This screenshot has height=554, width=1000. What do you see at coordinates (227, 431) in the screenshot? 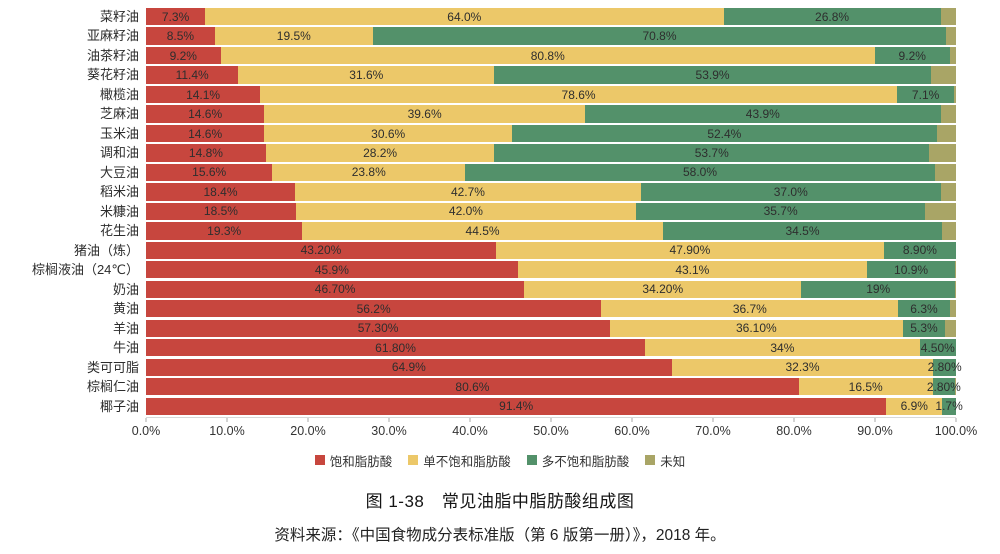
I see `axis-tick-label: 10.0%` at bounding box center [227, 431].